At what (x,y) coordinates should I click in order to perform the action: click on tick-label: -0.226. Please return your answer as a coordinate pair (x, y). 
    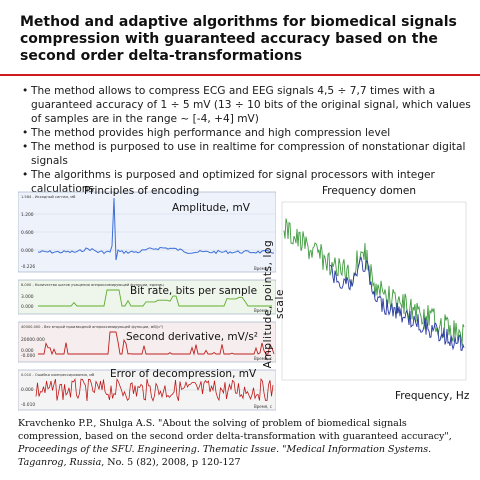
    Looking at the image, I should click on (28, 267).